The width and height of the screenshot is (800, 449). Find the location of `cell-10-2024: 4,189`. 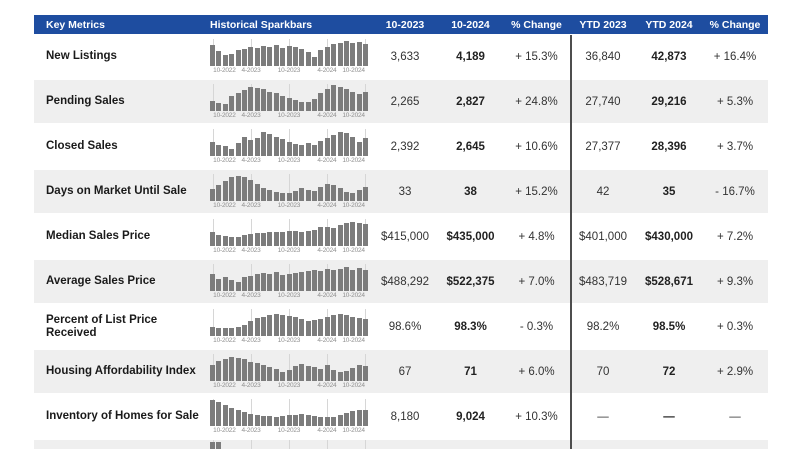

cell-10-2024: 4,189 is located at coordinates (470, 56).